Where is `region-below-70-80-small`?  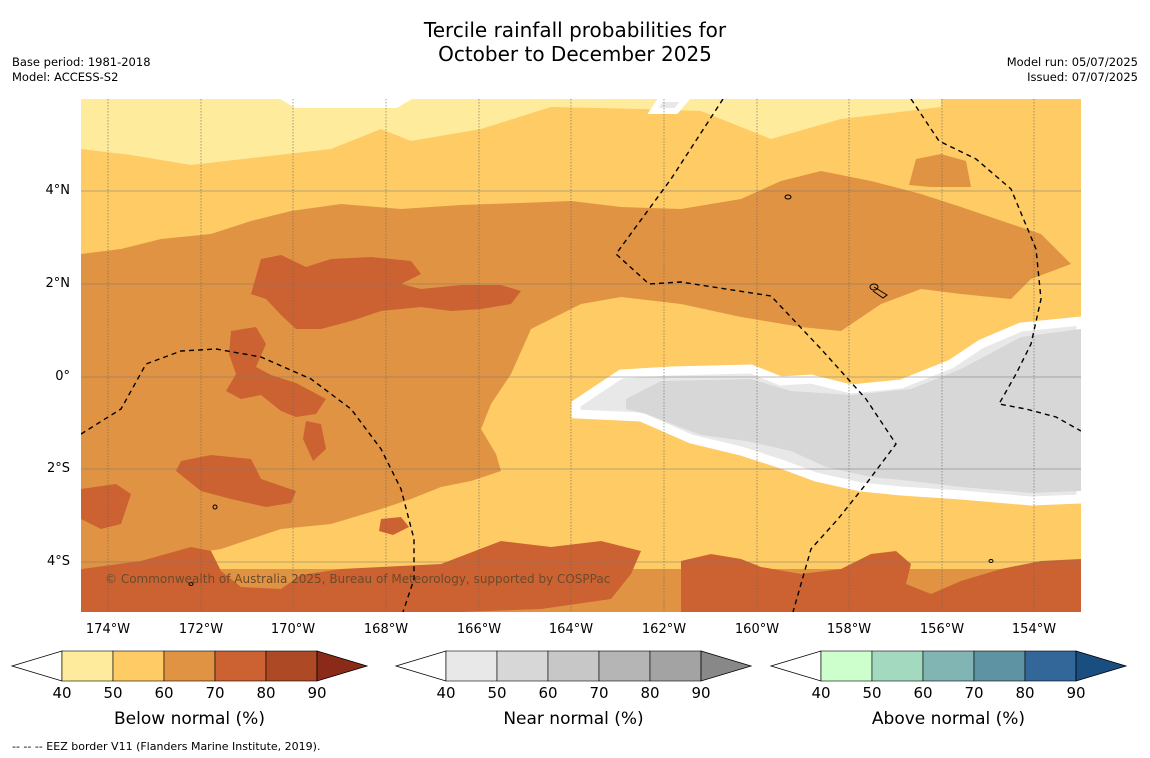
region-below-70-80-small is located at coordinates (314, 441).